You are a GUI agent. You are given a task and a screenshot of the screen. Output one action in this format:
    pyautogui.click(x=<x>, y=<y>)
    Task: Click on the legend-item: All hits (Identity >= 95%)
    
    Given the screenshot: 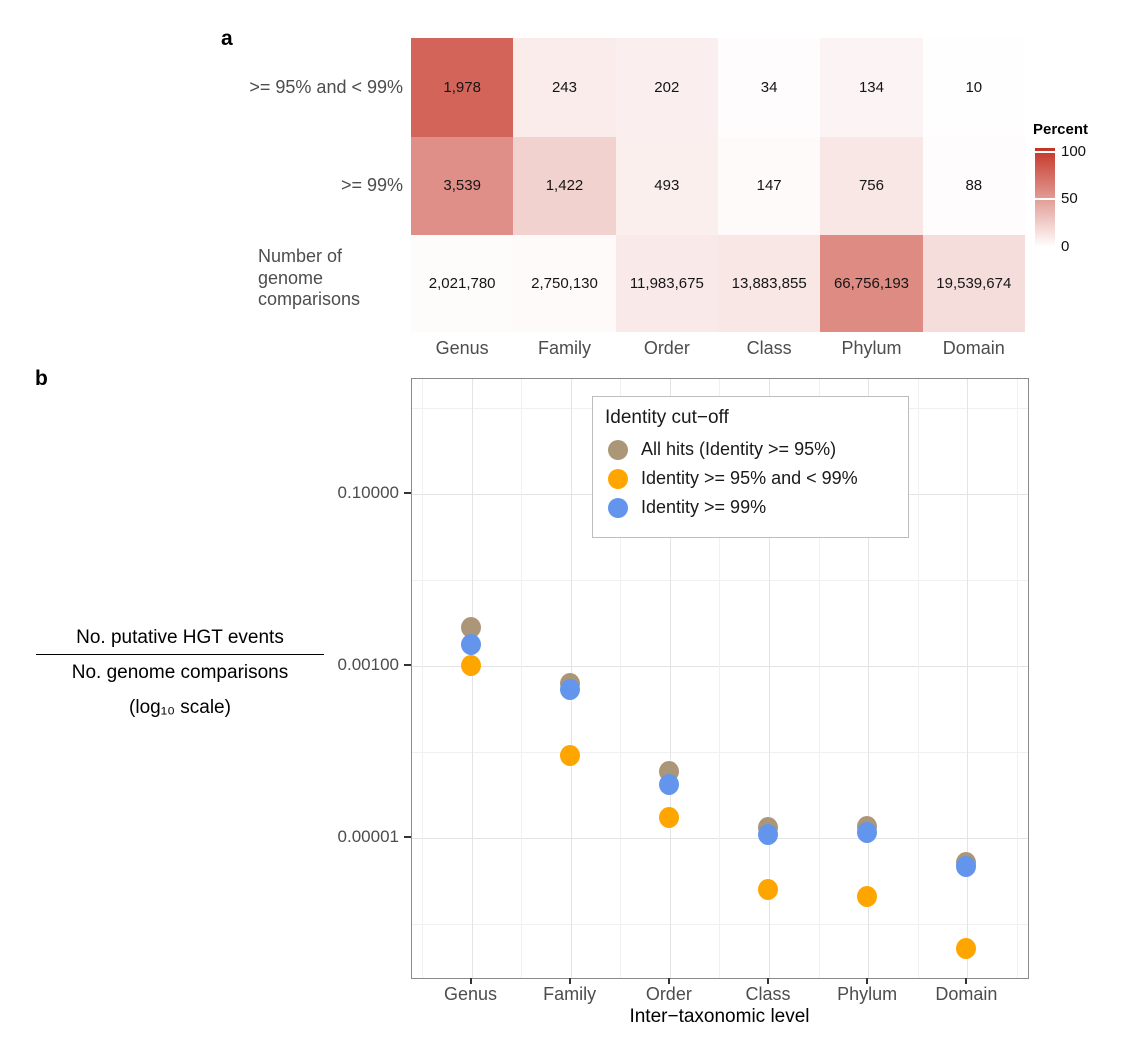 What is the action you would take?
    pyautogui.click(x=758, y=449)
    